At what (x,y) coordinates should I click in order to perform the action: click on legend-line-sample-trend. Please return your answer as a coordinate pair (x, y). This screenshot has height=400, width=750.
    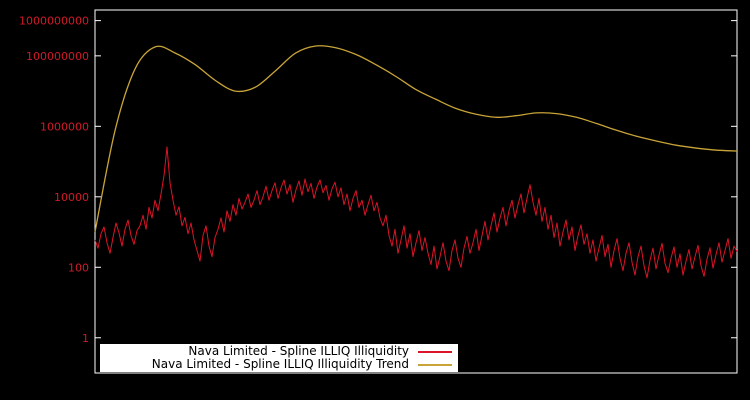
    Looking at the image, I should click on (435, 364).